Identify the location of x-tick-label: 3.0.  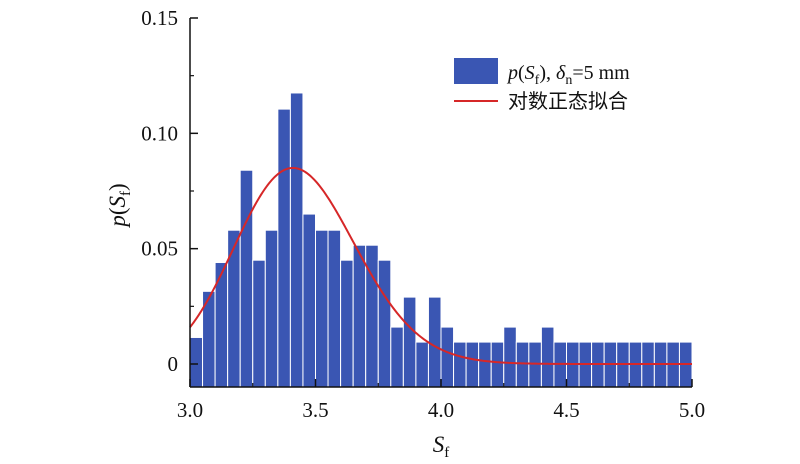
(190, 410).